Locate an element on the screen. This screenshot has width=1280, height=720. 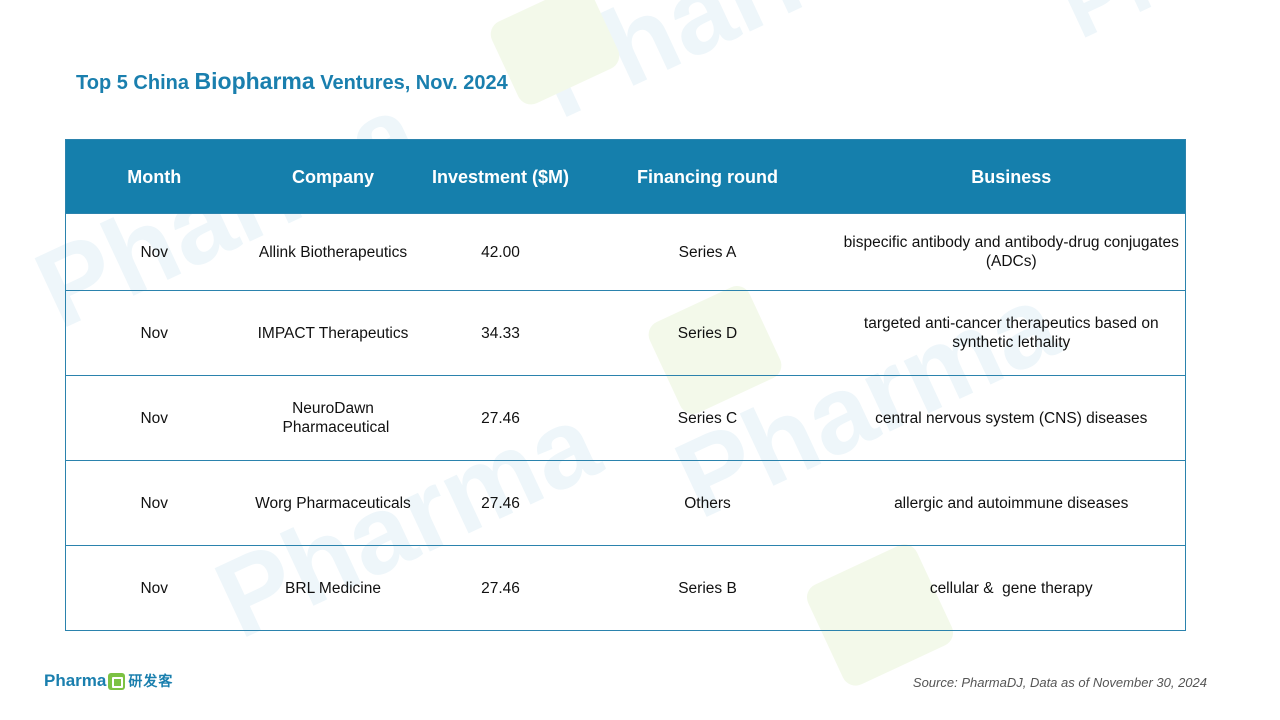
cell-round: Series D is located at coordinates (707, 333).